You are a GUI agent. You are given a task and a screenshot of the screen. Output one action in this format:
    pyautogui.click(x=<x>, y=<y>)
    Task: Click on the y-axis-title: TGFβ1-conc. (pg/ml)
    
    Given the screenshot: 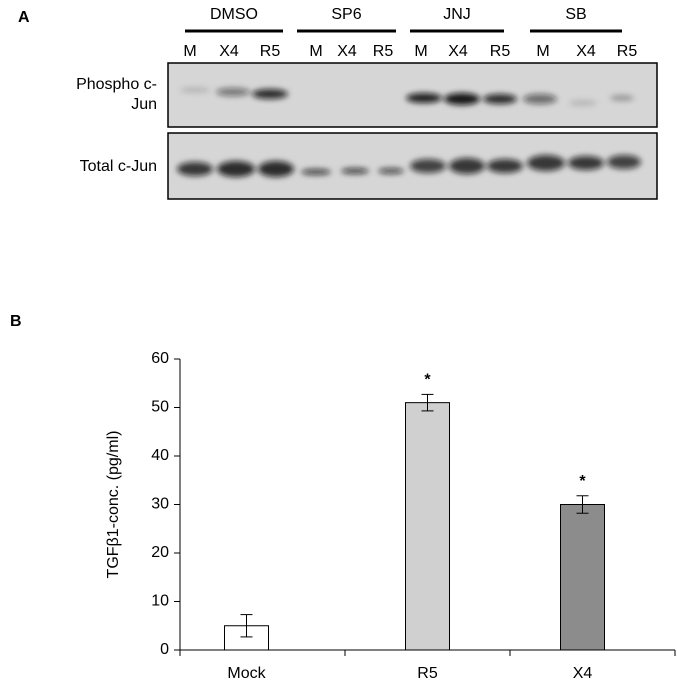 What is the action you would take?
    pyautogui.click(x=113, y=505)
    